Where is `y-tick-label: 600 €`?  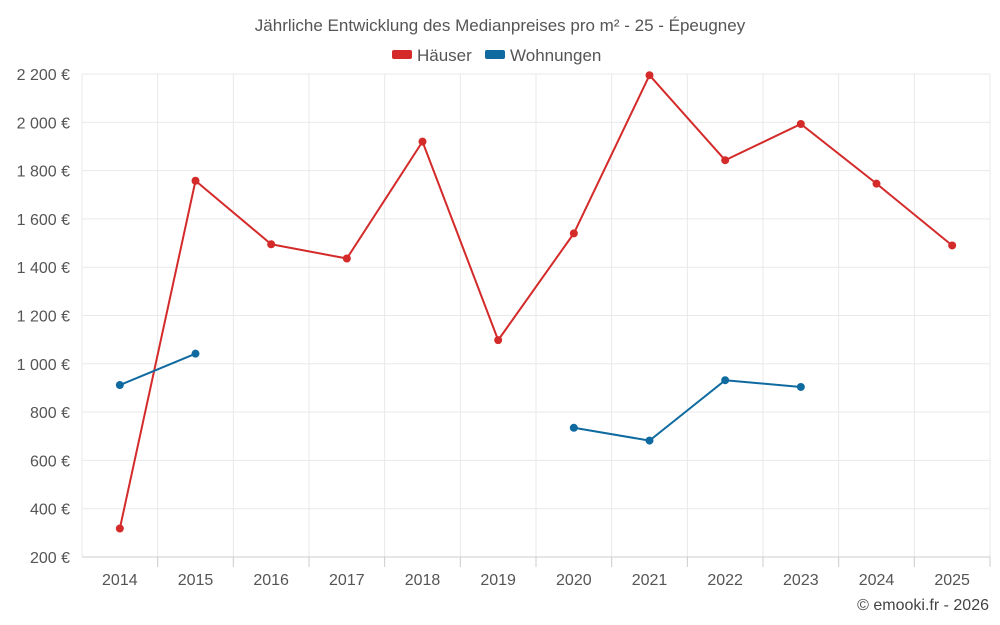 y-tick-label: 600 € is located at coordinates (50, 461).